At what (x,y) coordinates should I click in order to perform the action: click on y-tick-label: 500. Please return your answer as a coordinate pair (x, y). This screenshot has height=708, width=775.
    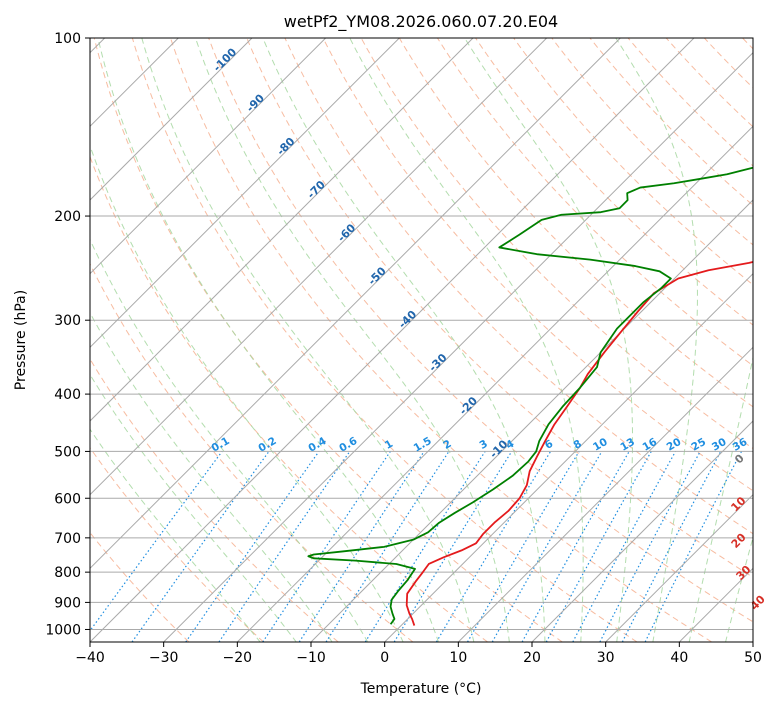
    Looking at the image, I should click on (67, 452).